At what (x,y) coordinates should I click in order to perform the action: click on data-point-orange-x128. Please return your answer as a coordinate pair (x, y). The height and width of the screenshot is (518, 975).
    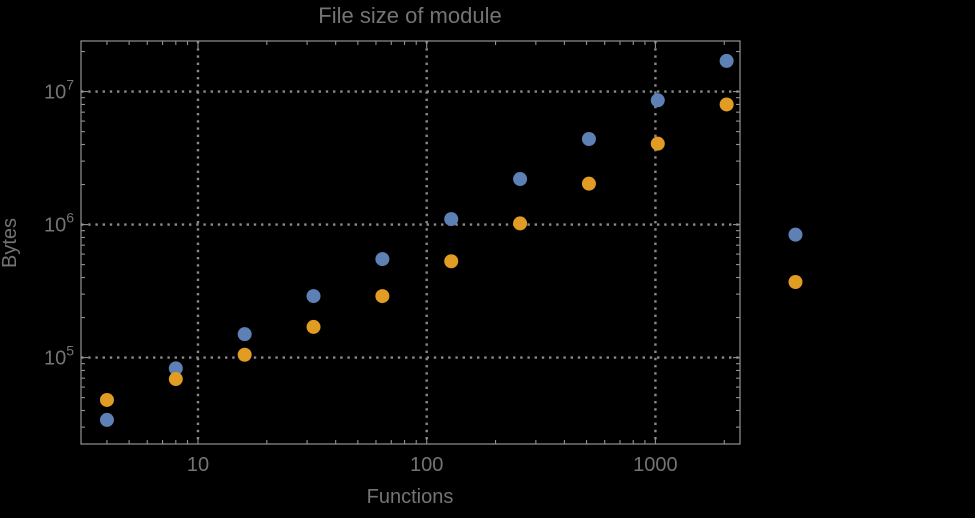
    Looking at the image, I should click on (451, 261).